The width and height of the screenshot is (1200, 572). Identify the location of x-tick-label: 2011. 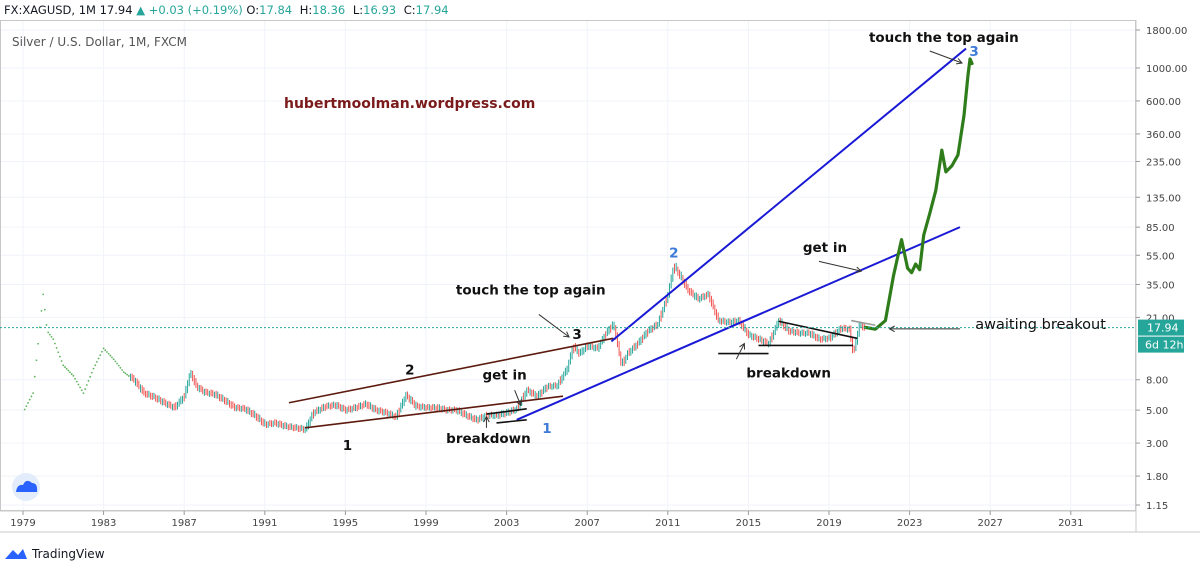
(667, 523).